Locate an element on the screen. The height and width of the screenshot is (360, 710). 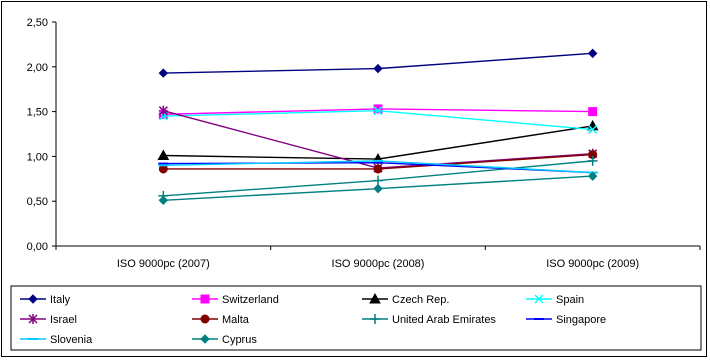
legend-entry-malta: Malta is located at coordinates (221, 320).